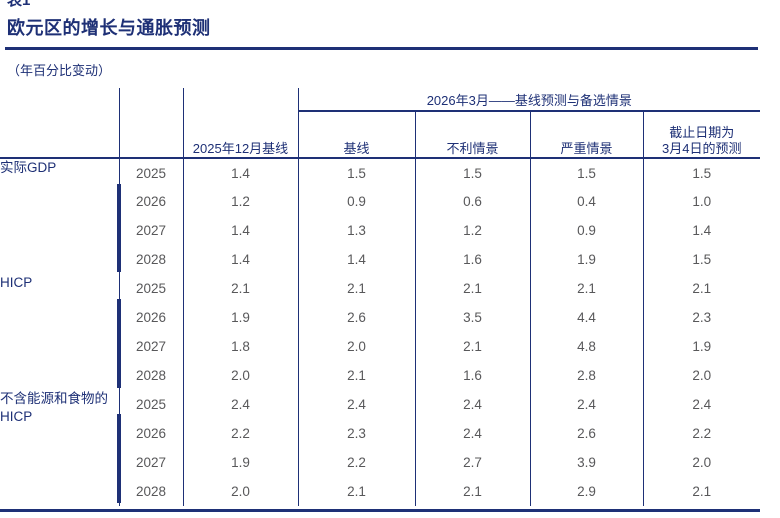  I want to click on value-cell: 2.7, so click(472, 462).